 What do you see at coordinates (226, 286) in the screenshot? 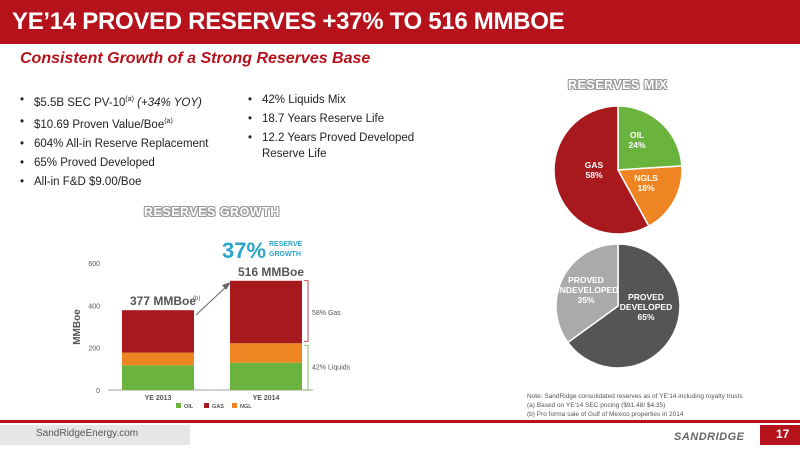
I see `growth-arrowhead` at bounding box center [226, 286].